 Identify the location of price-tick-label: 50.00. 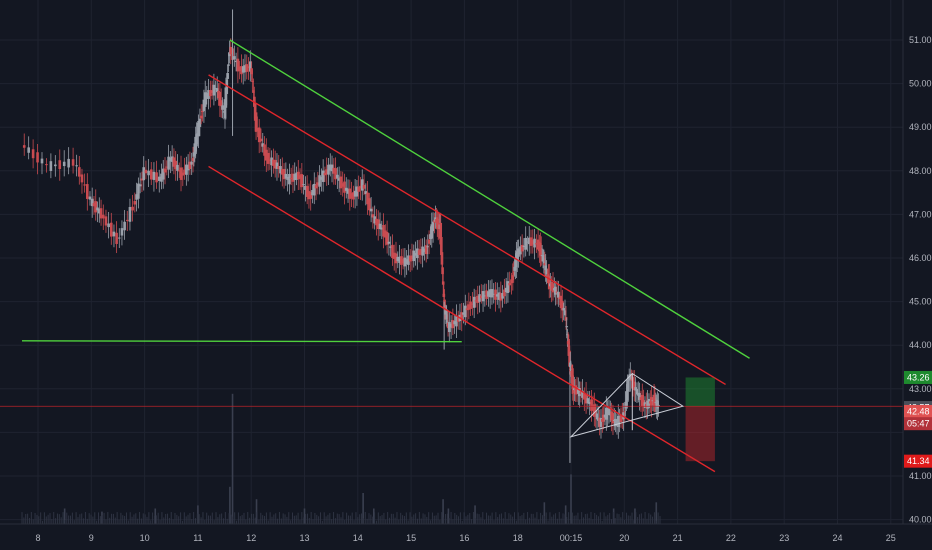
(920, 84).